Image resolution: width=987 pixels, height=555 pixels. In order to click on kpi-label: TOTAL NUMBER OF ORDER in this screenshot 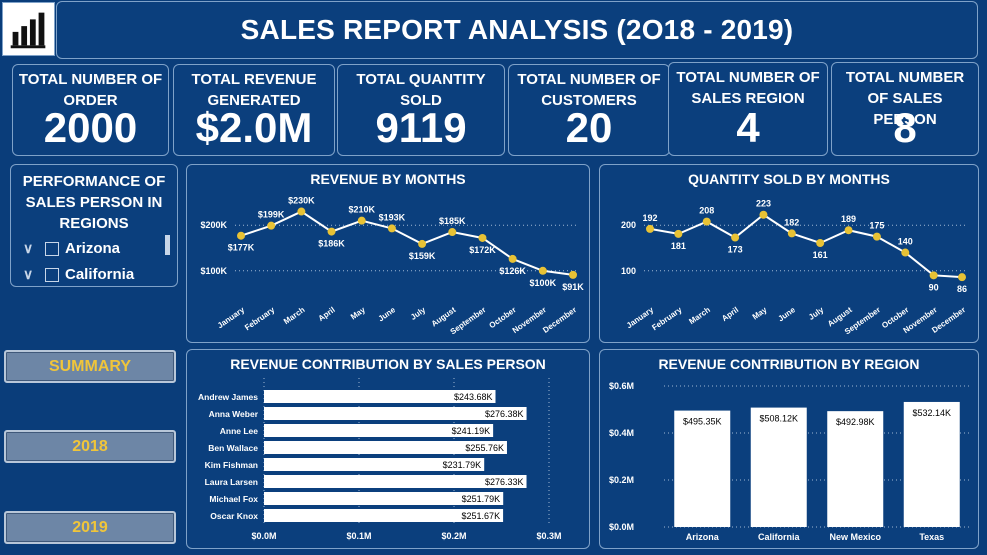, I will do `click(90, 90)`.